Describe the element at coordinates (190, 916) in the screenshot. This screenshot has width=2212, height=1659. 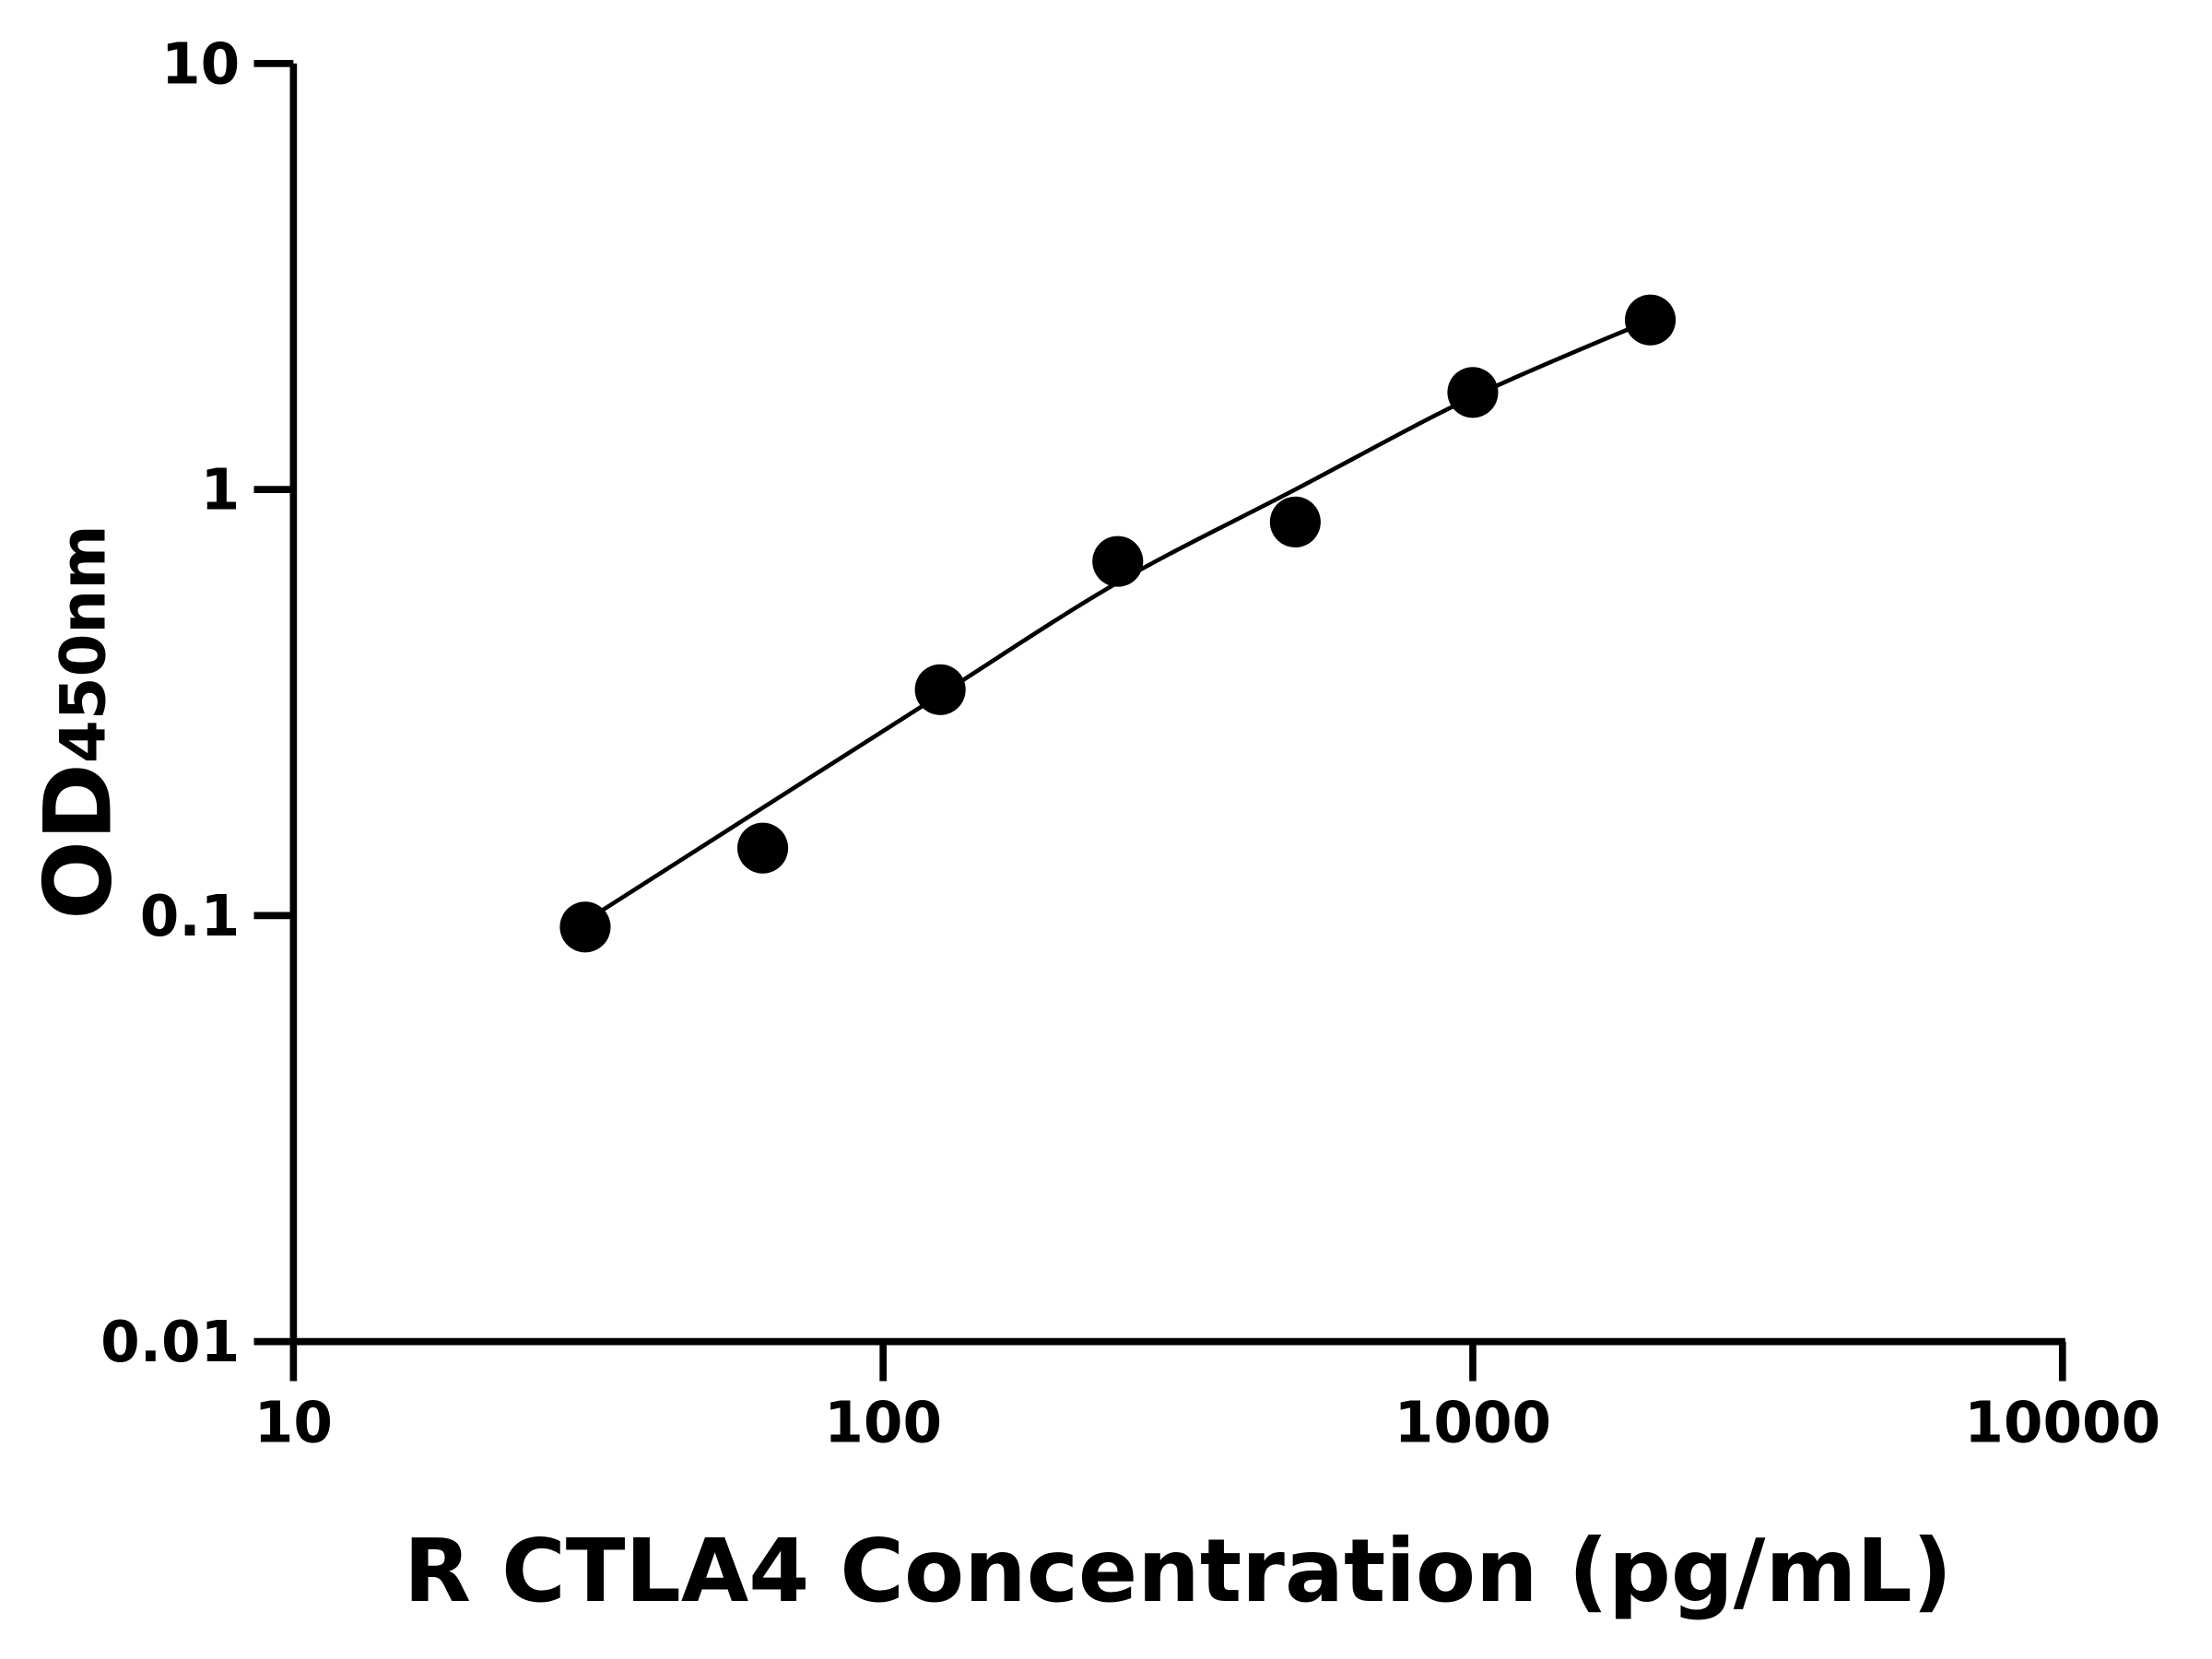
I see `y-tick-label: 0.1` at that location.